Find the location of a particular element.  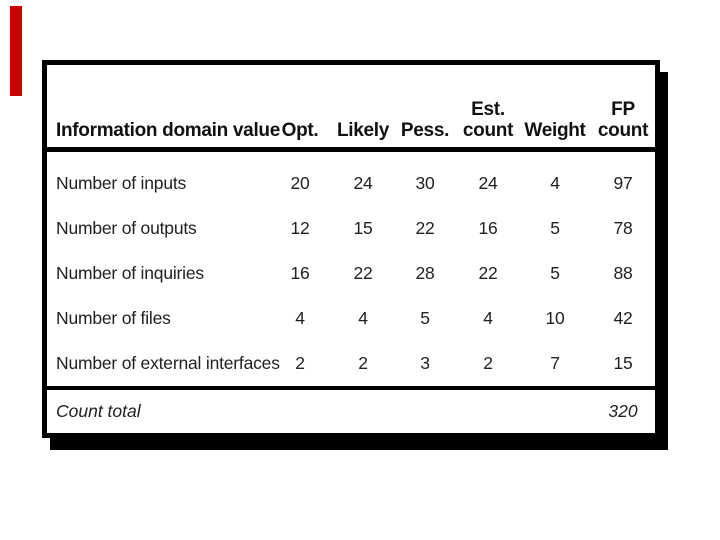

row-label: Number of files is located at coordinates (113, 318).